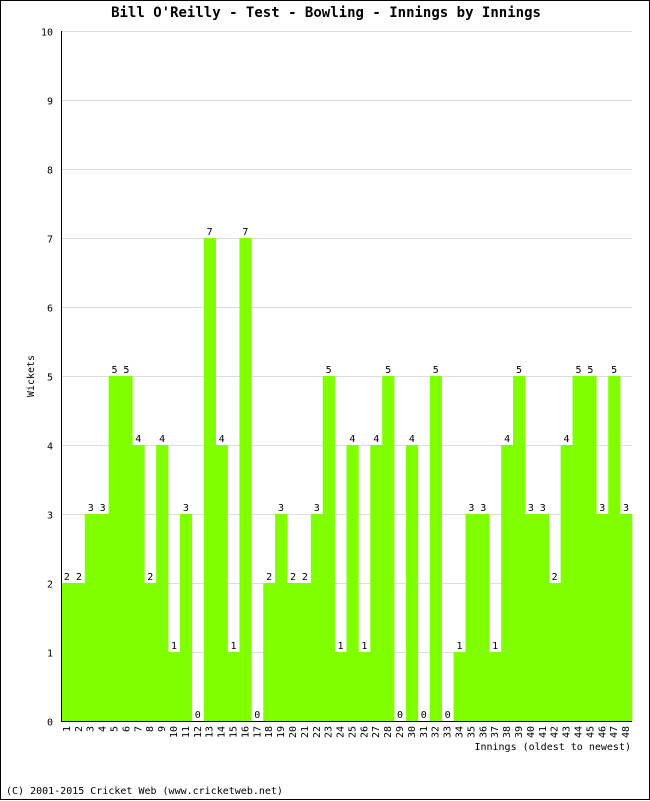 This screenshot has width=650, height=801. Describe the element at coordinates (50, 309) in the screenshot. I see `y-tick-label: 6` at that location.